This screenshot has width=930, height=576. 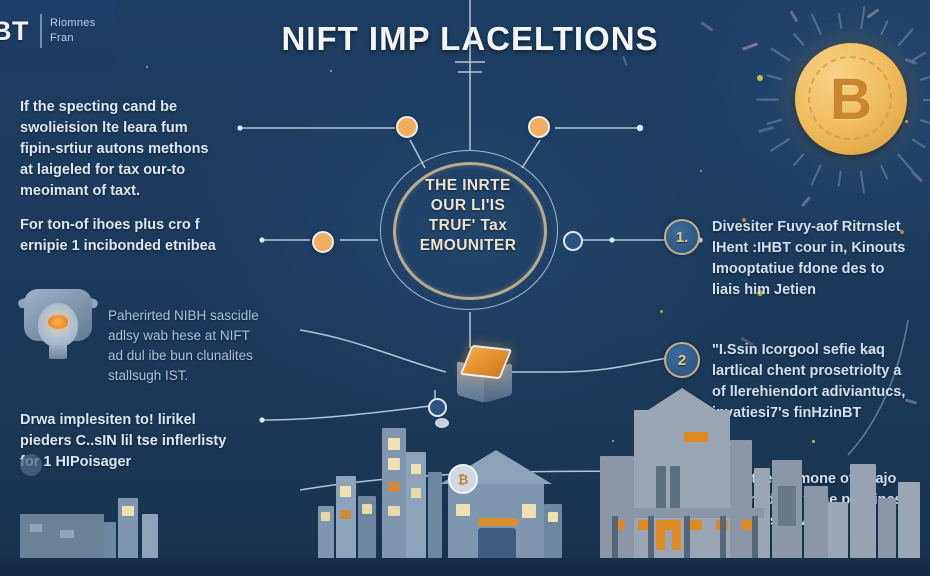 I want to click on hub-text: THE INRTE OUR LI'IS TRUF' Tax EMOUNITER, so click(x=468, y=216).